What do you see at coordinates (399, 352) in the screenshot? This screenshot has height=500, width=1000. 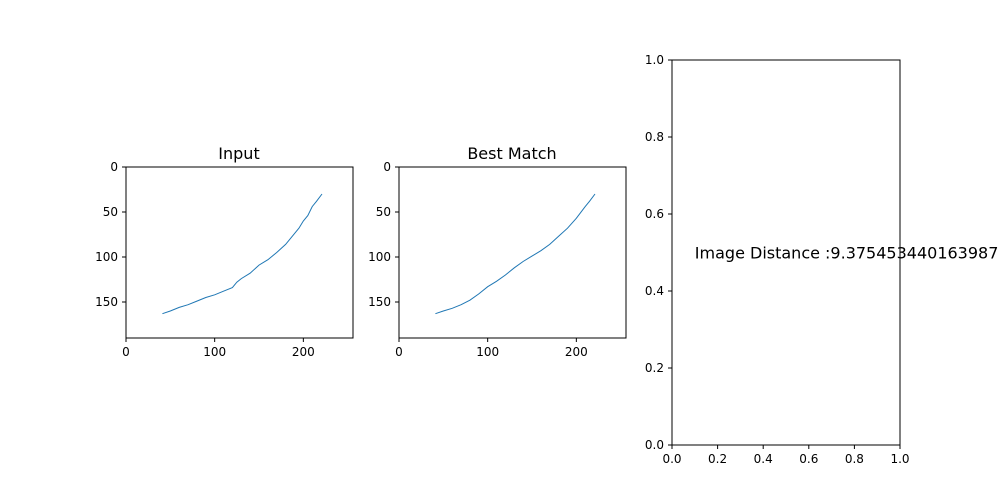 I see `panel-best-match-xtick-label: 0` at bounding box center [399, 352].